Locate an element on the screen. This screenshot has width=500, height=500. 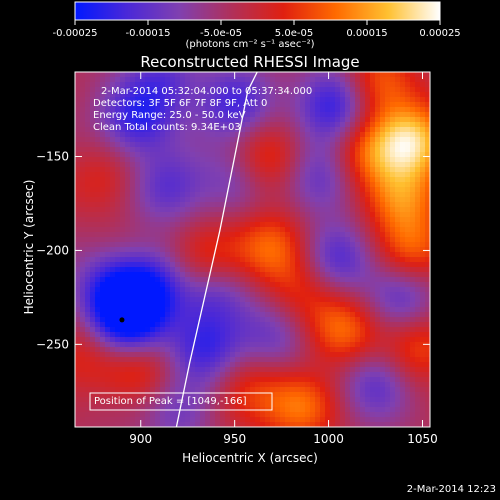
colorbar-tick-label: 0.00015 is located at coordinates (366, 33).